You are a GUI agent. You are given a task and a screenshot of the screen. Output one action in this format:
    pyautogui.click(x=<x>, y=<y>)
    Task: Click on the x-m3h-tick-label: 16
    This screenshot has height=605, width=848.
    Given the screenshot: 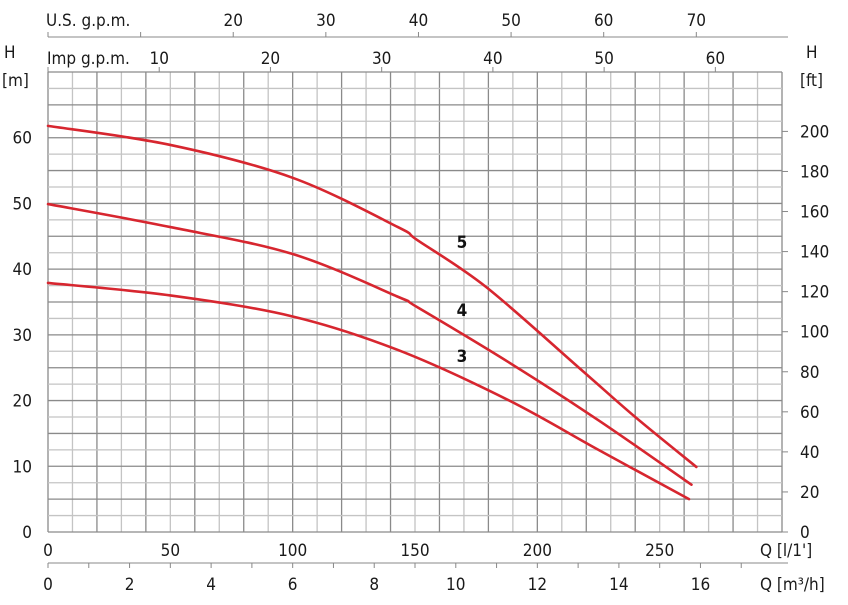 What is the action you would take?
    pyautogui.click(x=700, y=585)
    